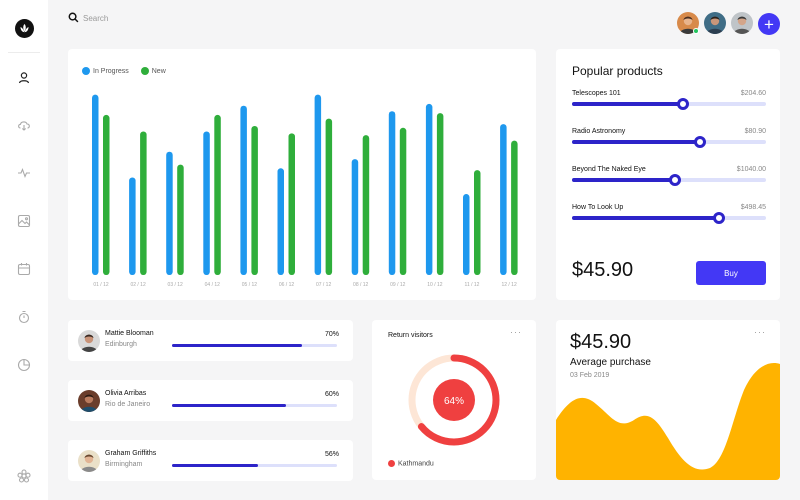 The image size is (800, 500). Describe the element at coordinates (121, 344) in the screenshot. I see `user-city: Edinburgh` at that location.